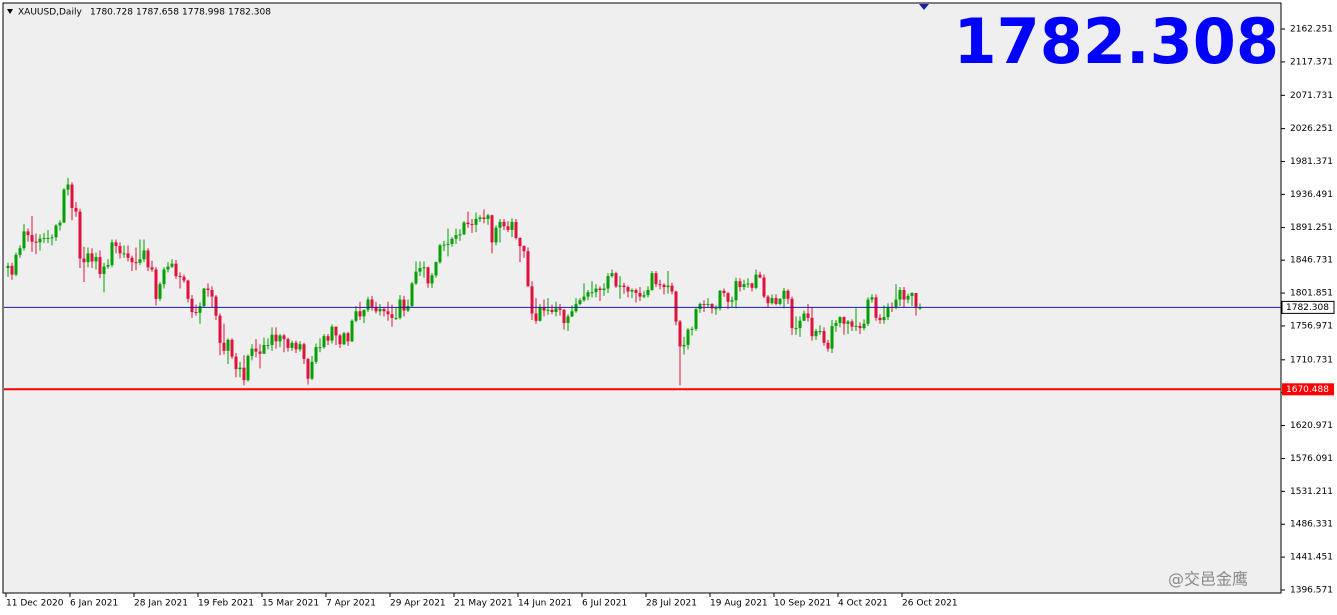 Image resolution: width=1337 pixels, height=615 pixels. I want to click on y-tick-label: 1846.731, so click(1311, 261).